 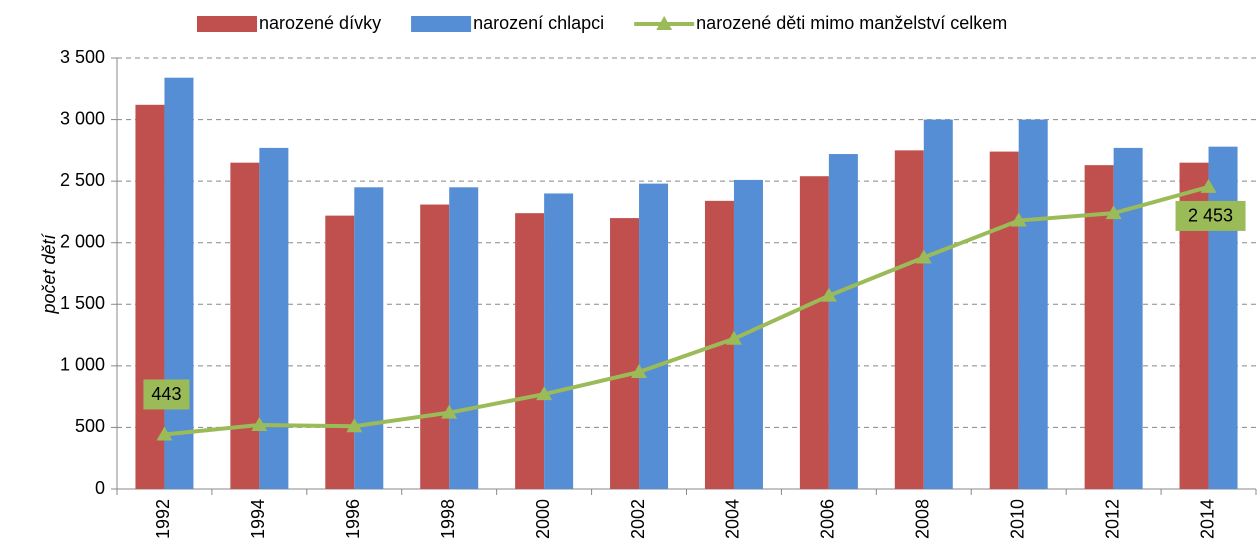 I want to click on x-tick-label: 1992, so click(x=163, y=519).